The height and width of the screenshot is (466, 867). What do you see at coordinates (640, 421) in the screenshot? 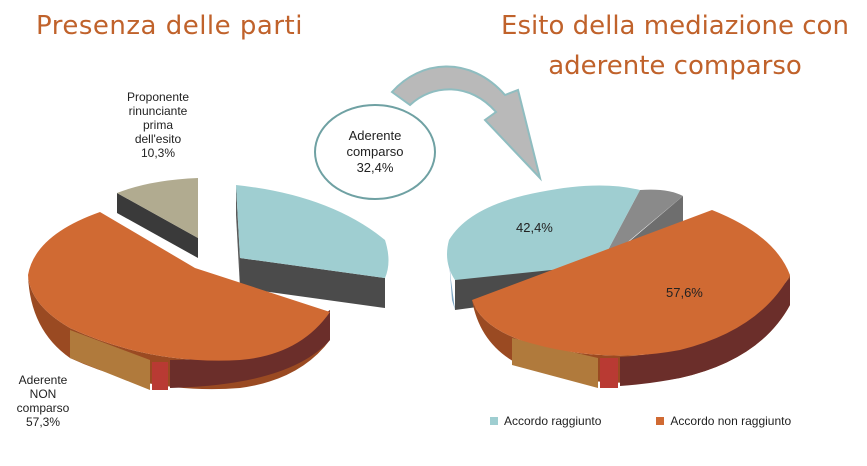
I see `right-chart-legend: Accordo raggiunto Accordo non raggiunto` at bounding box center [640, 421].